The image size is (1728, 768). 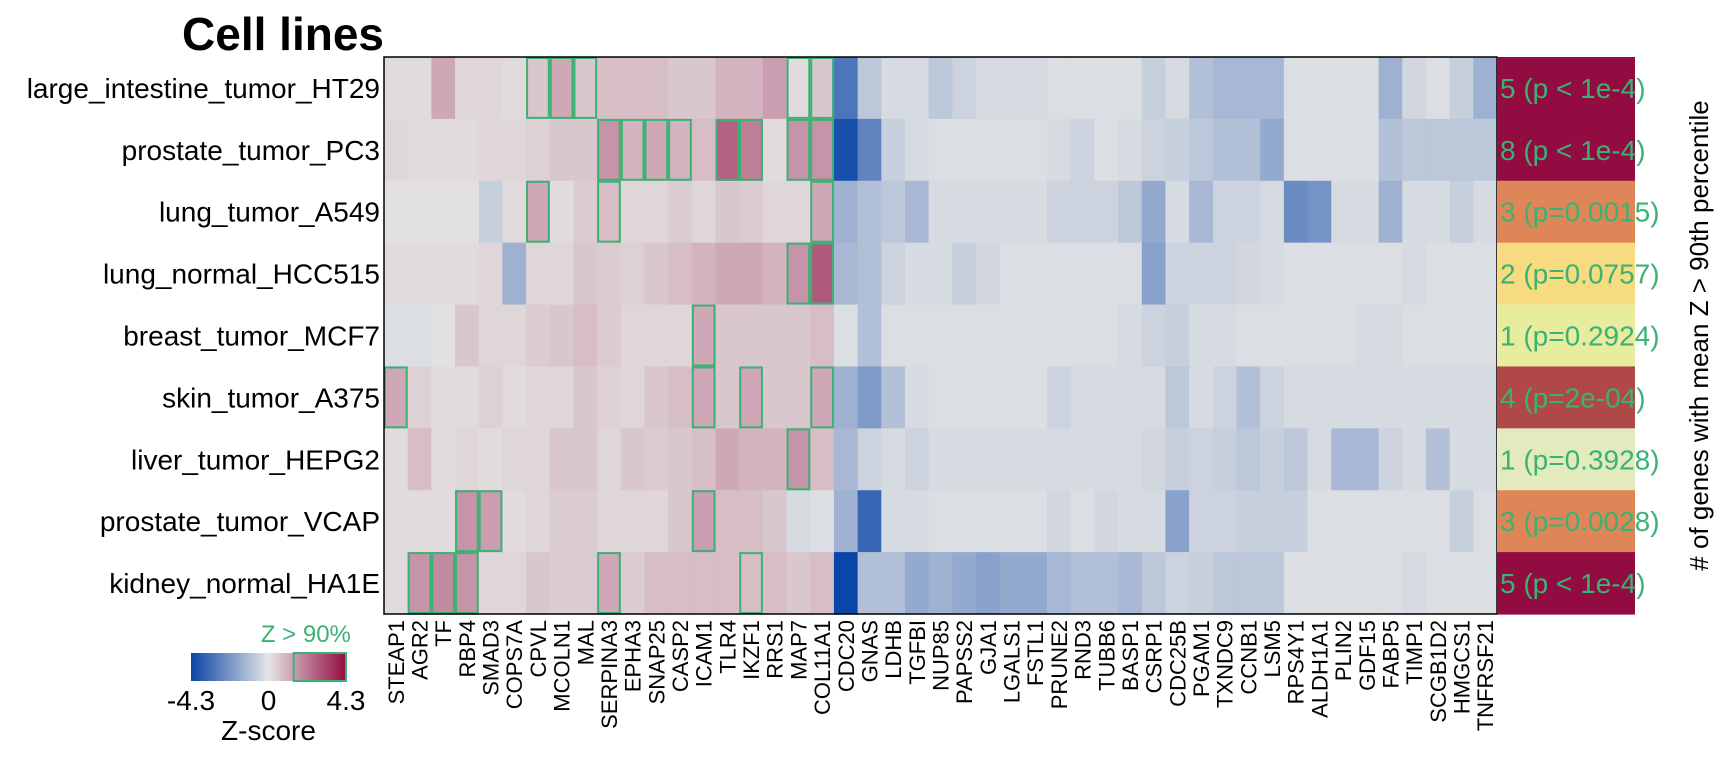 What do you see at coordinates (1272, 648) in the screenshot?
I see `column-label: LSM5` at bounding box center [1272, 648].